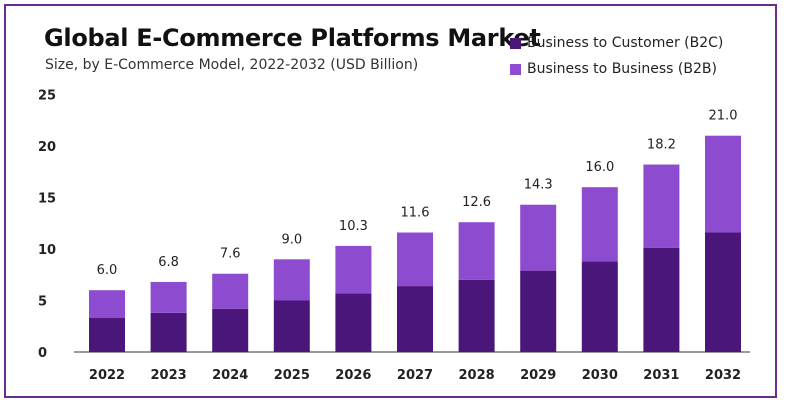 The image size is (788, 413). What do you see at coordinates (107, 375) in the screenshot?
I see `x-tick-label-2022: 2022` at bounding box center [107, 375].